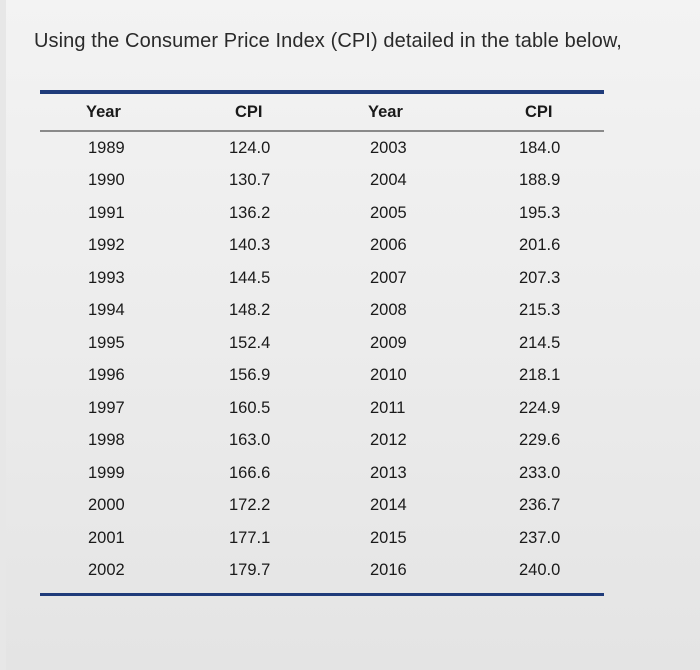 The height and width of the screenshot is (670, 700). I want to click on year-left-cell: 1994, so click(106, 310).